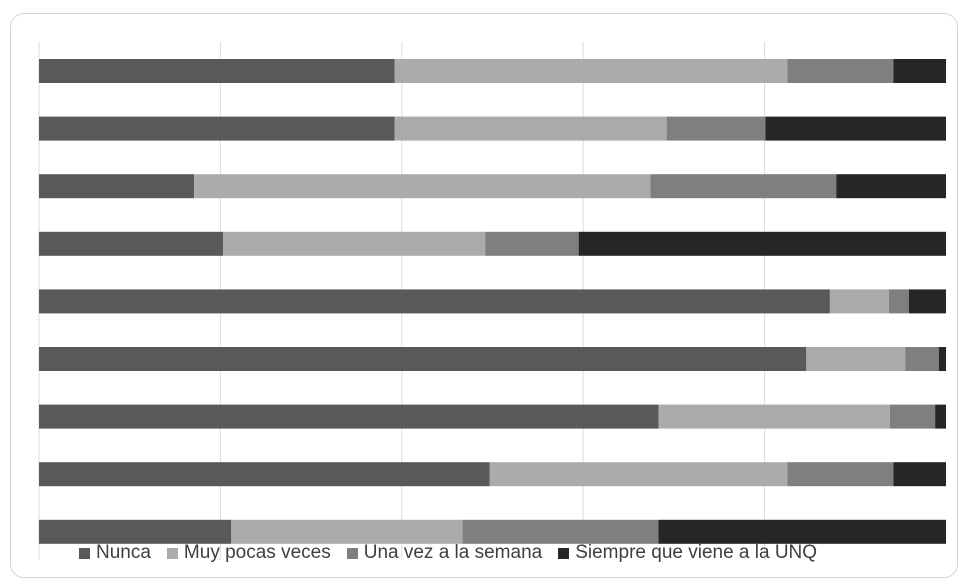 This screenshot has width=962, height=586. I want to click on legend-swatch-nunca, so click(84, 553).